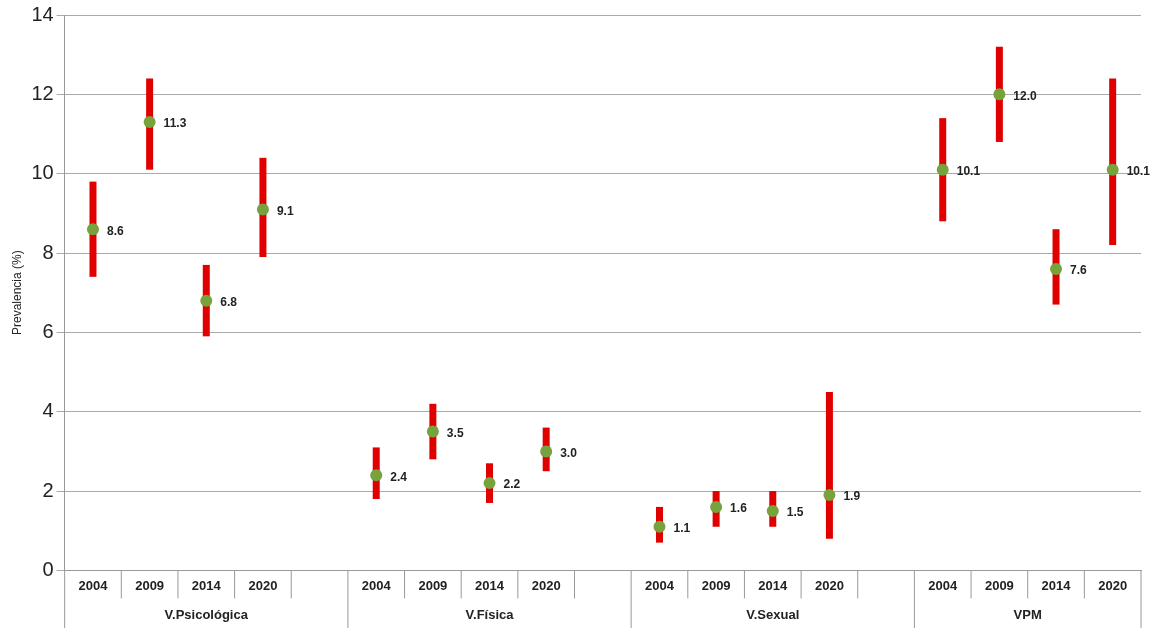 The height and width of the screenshot is (630, 1151). I want to click on data-label: 2.4, so click(399, 476).